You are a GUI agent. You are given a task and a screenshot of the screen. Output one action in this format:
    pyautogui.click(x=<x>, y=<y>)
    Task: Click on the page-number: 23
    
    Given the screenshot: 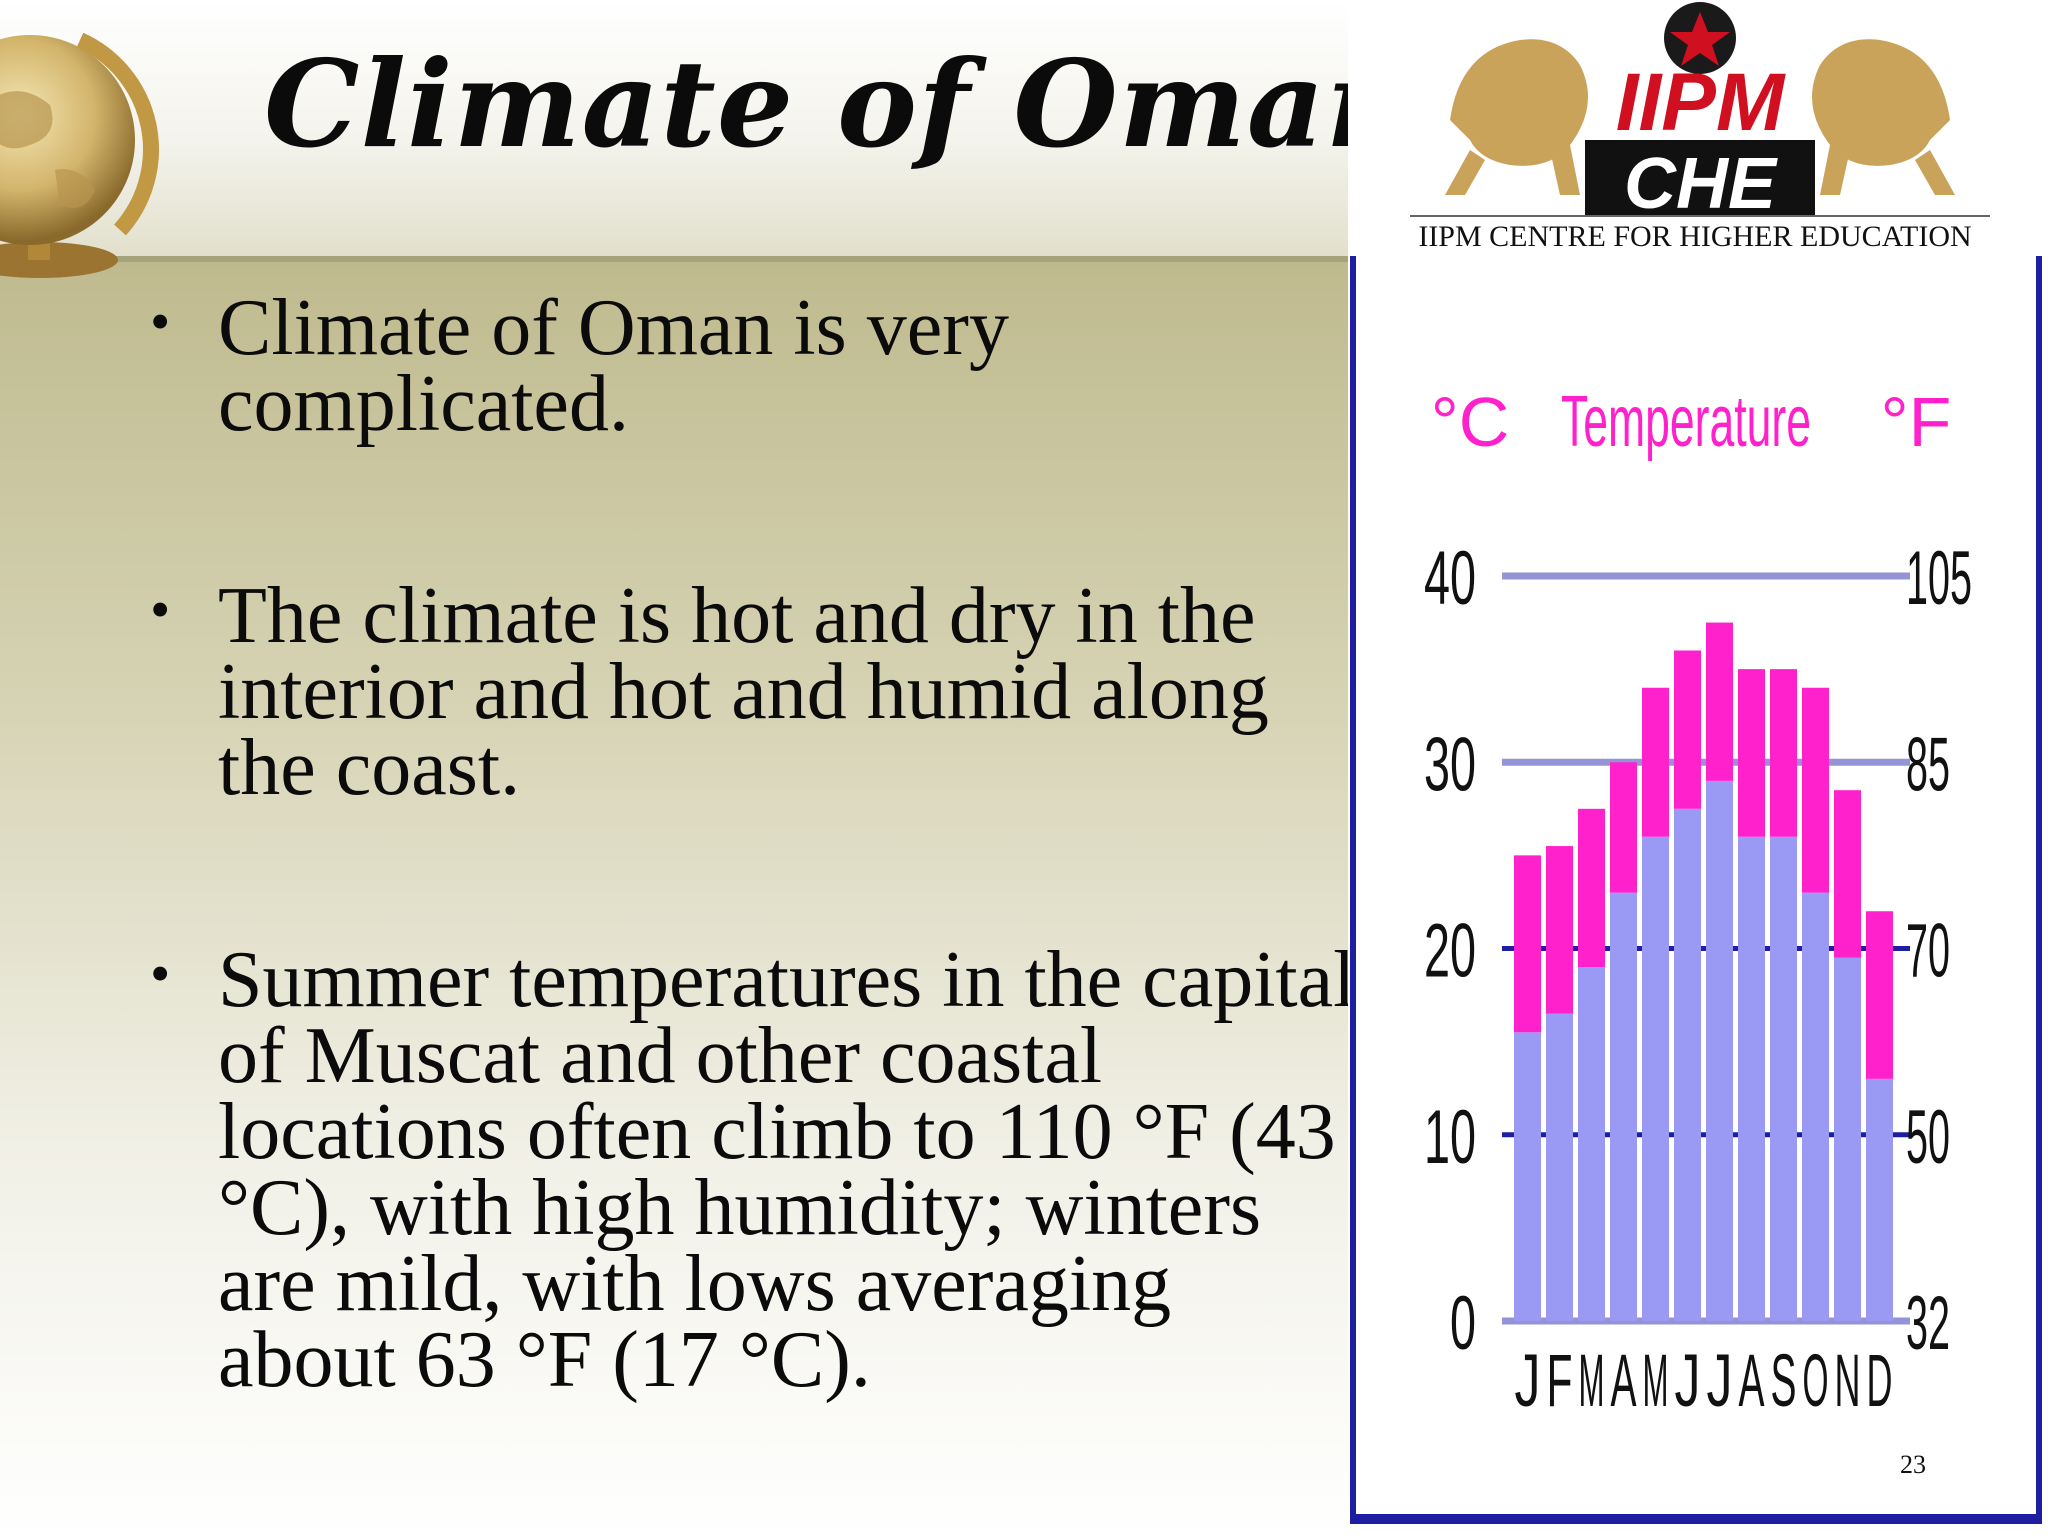 What is the action you would take?
    pyautogui.click(x=1913, y=1464)
    